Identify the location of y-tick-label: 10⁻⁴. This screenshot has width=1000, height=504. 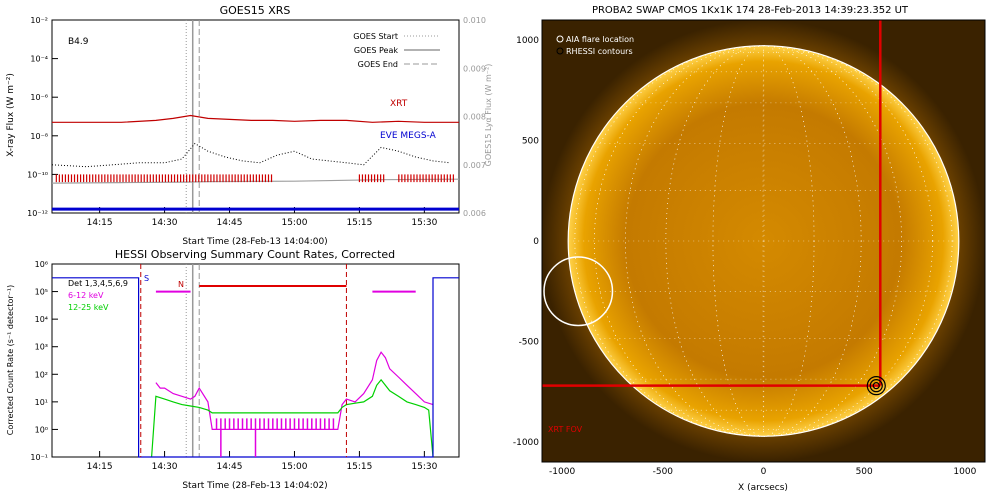
(39, 59).